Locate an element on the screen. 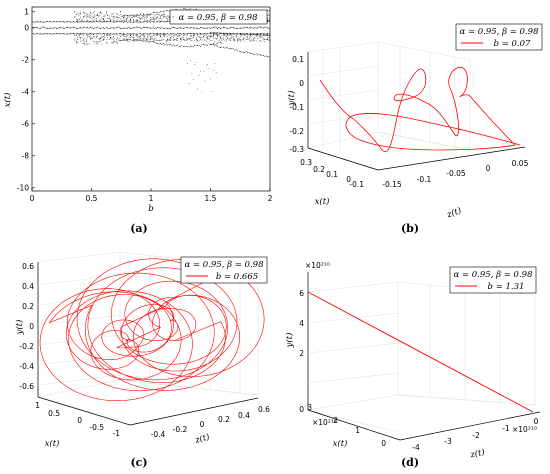 The height and width of the screenshot is (474, 550). panel-a-ytick-label: 0 is located at coordinates (26, 27).